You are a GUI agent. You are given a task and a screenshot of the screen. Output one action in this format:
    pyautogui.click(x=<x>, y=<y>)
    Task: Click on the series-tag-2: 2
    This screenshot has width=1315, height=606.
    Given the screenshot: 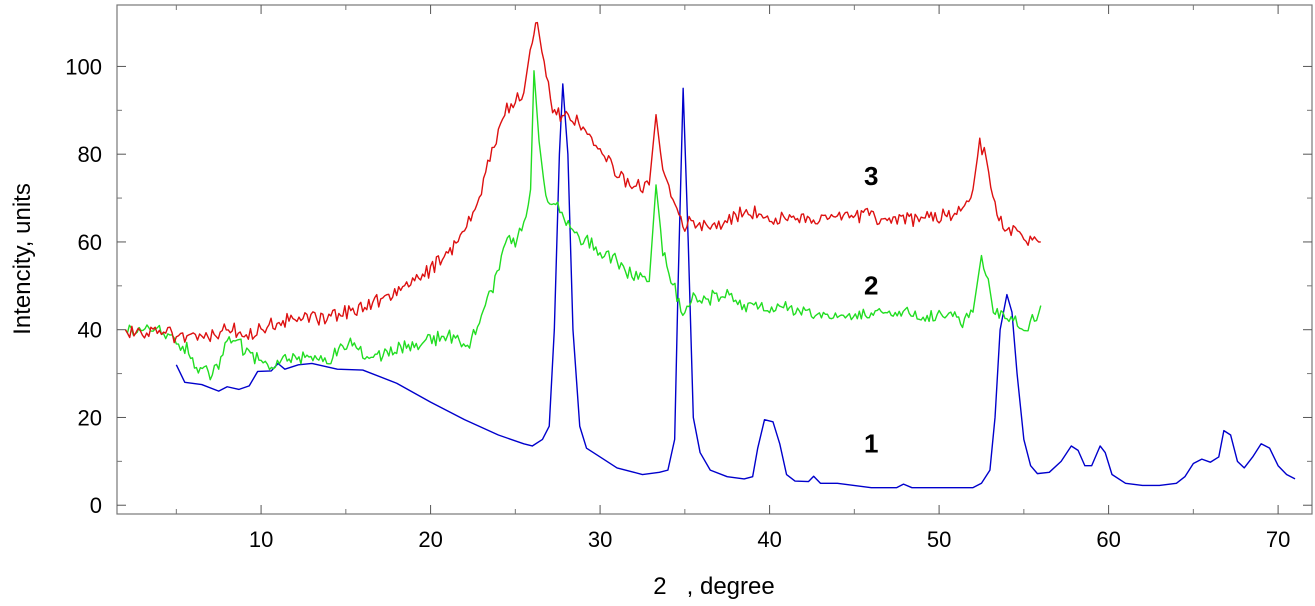 What is the action you would take?
    pyautogui.click(x=871, y=286)
    